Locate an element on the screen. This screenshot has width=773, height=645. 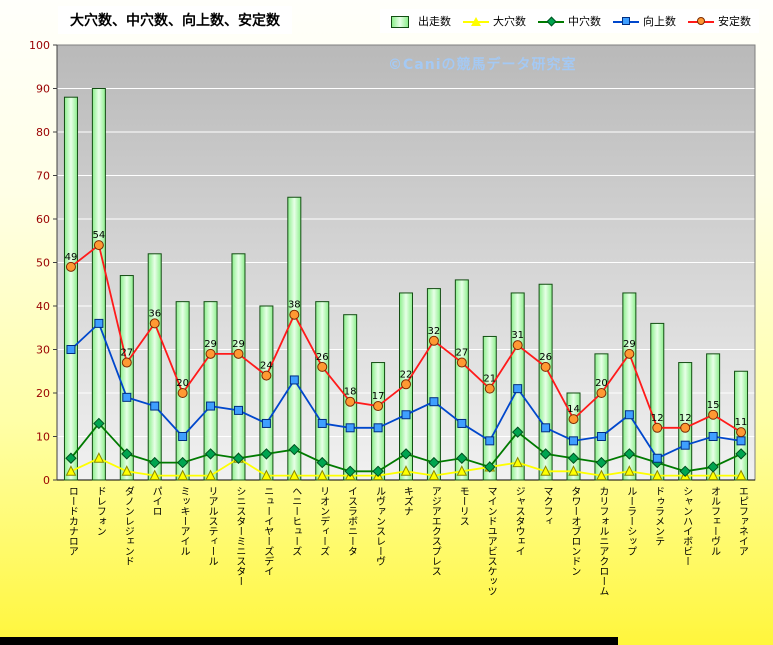
data-label: 21 is located at coordinates (489, 379).